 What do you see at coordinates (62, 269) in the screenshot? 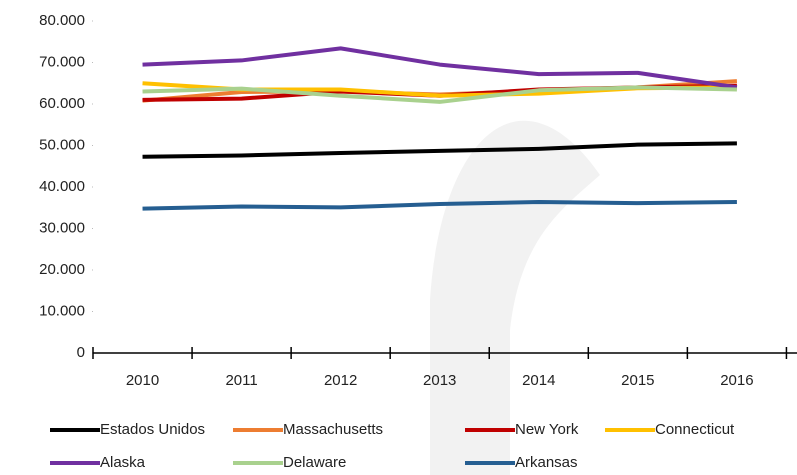
I see `y-tick-label: 20.000` at bounding box center [62, 269].